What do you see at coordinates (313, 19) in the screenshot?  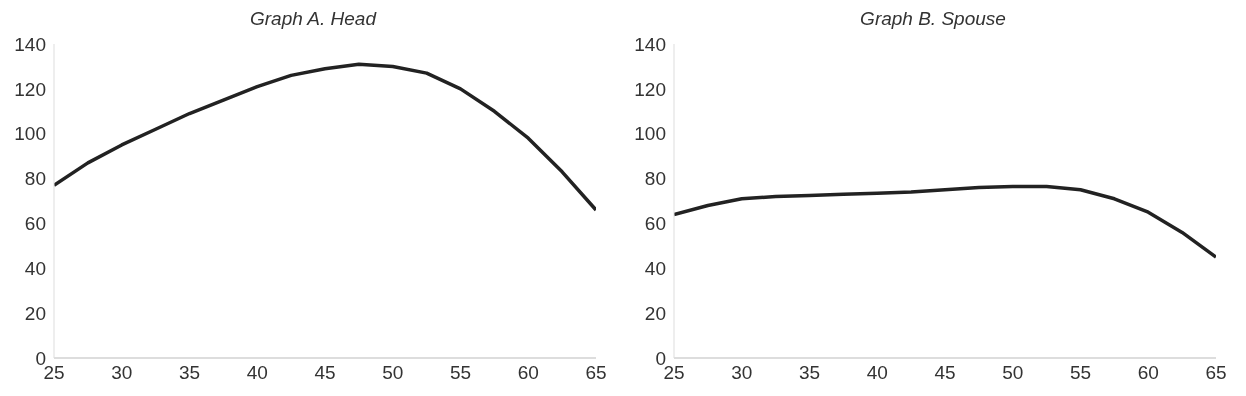 I see `chart-title: Graph A. Head` at bounding box center [313, 19].